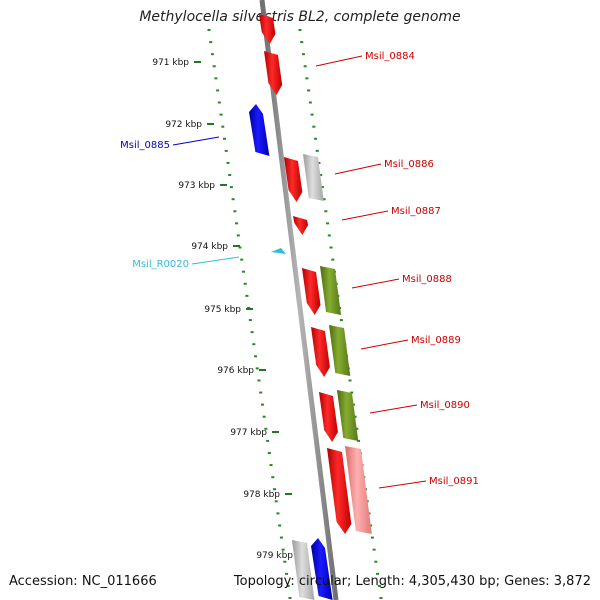  Describe the element at coordinates (196, 186) in the screenshot. I see `scale-tick-label: 973 kbp` at that location.